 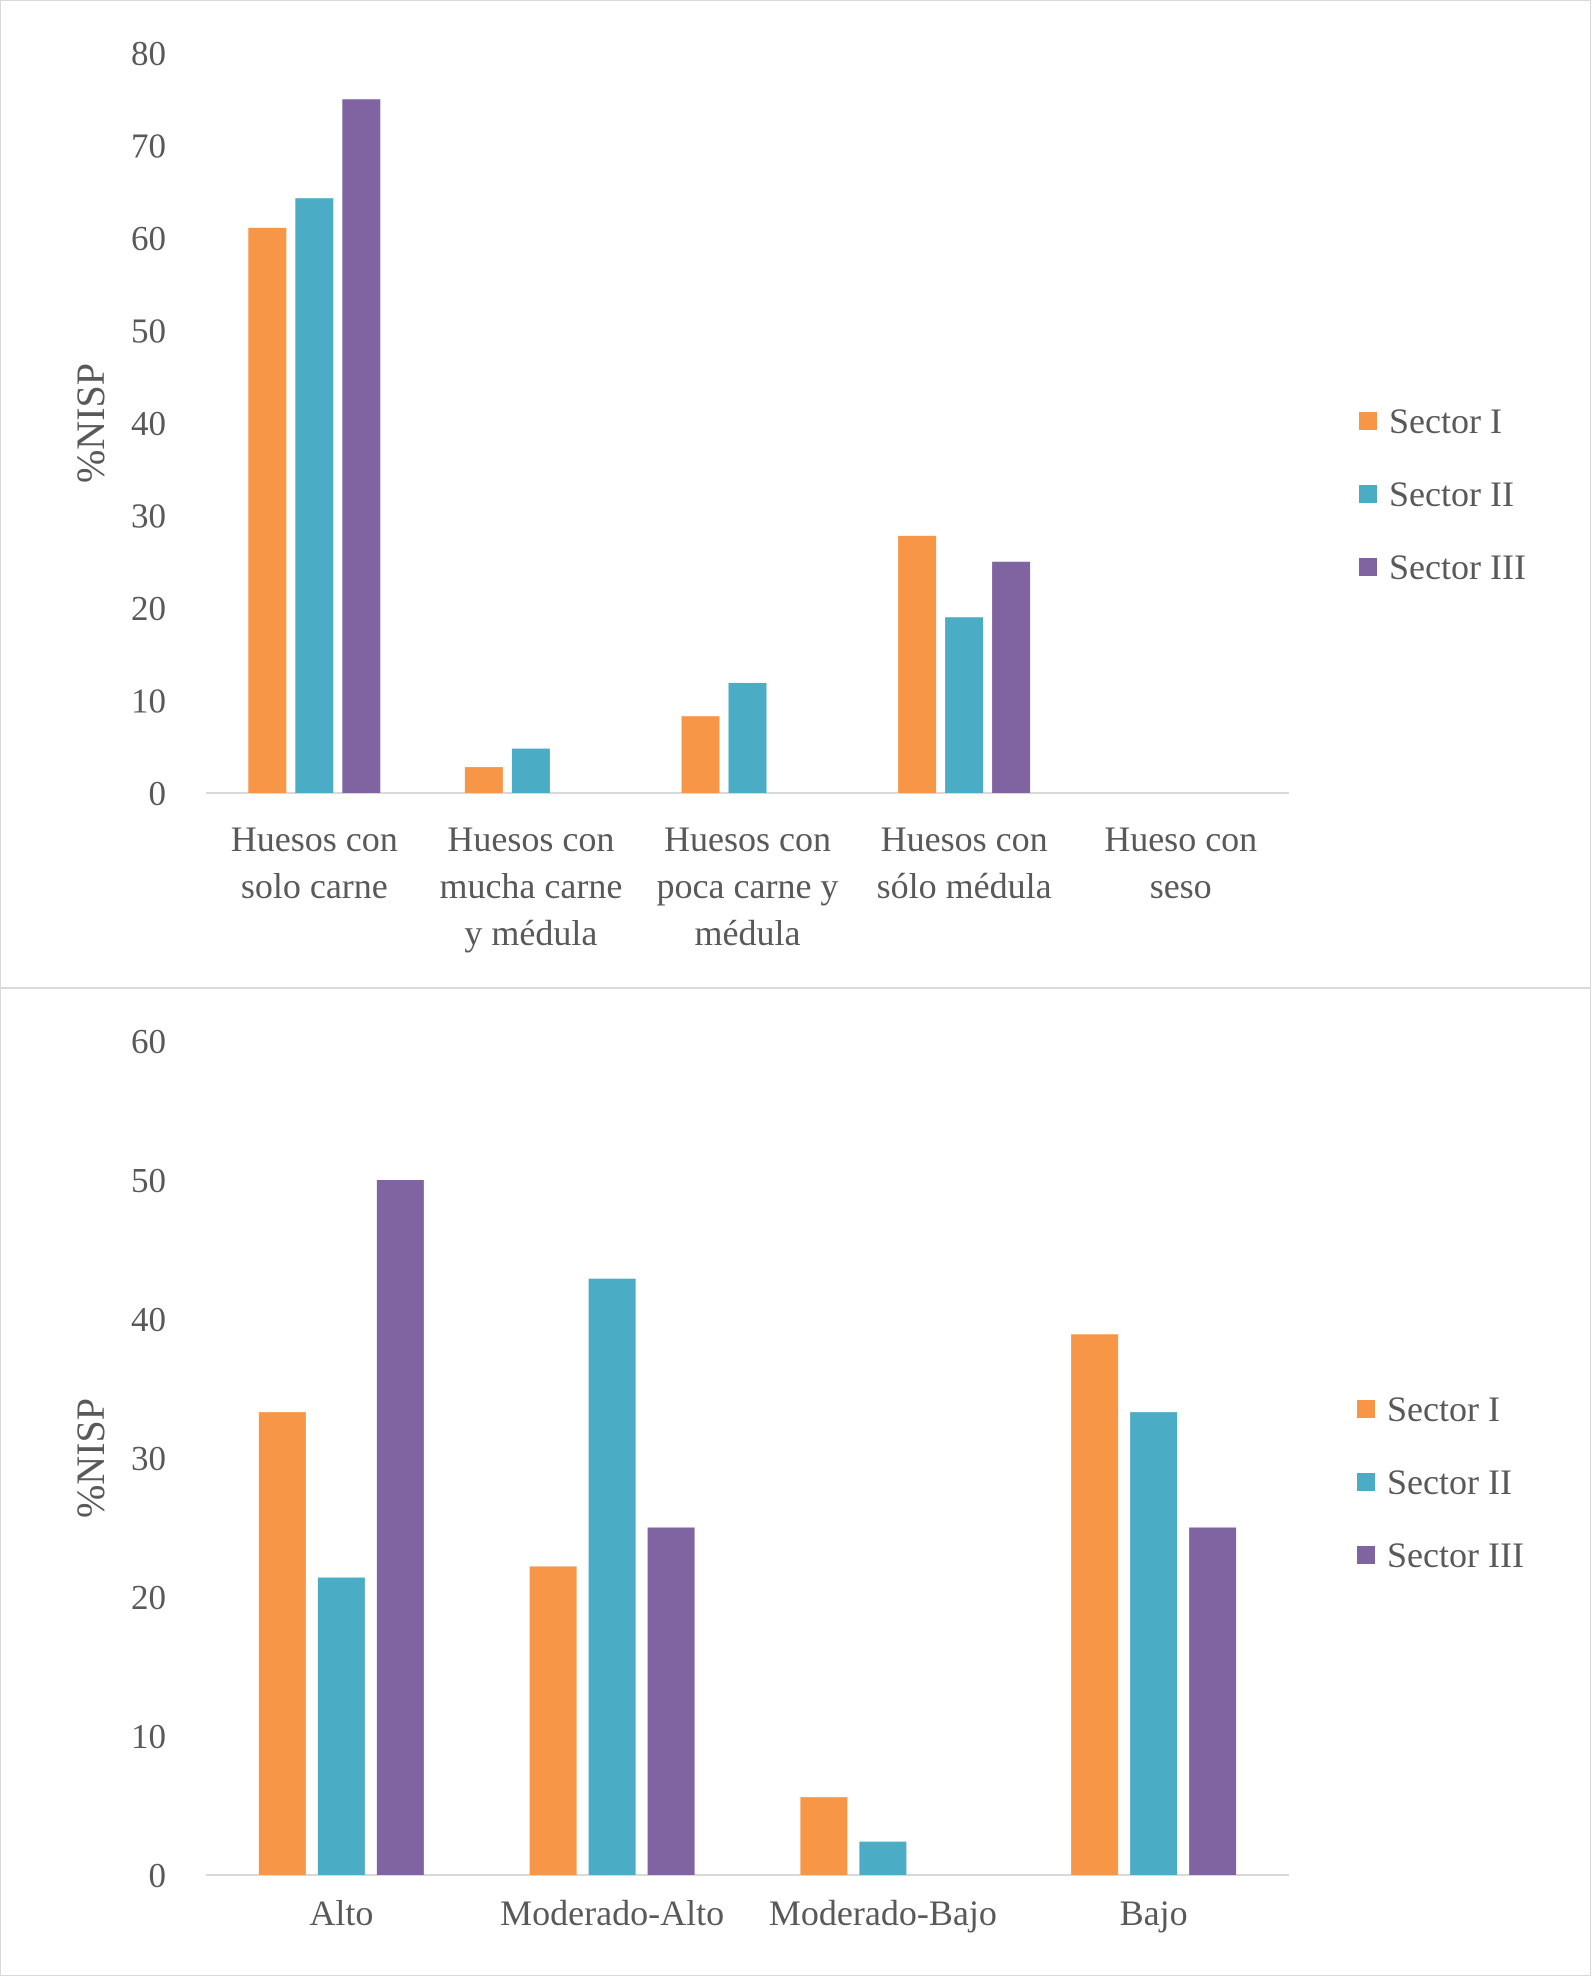 I want to click on x-category-label: Alto, so click(x=341, y=1913).